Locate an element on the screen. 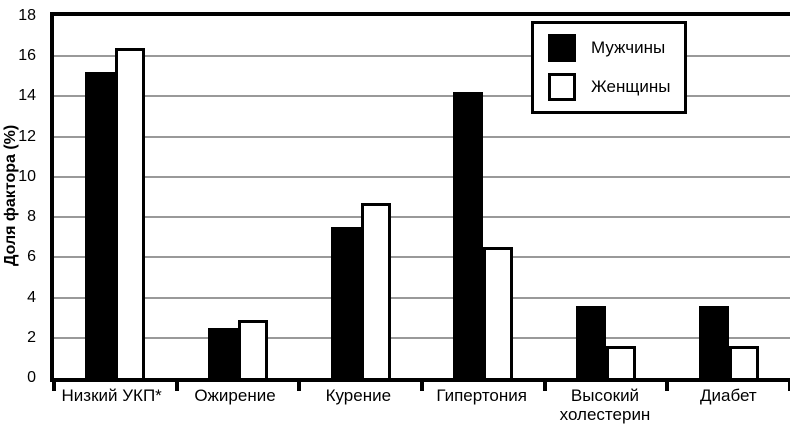  x-category-label-6: Диабет is located at coordinates (728, 395).